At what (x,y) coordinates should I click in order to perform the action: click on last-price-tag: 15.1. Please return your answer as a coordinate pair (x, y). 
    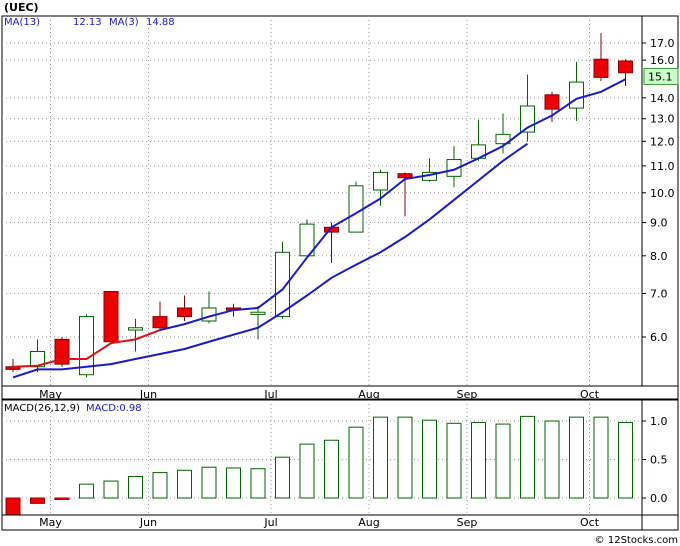
    Looking at the image, I should click on (661, 76).